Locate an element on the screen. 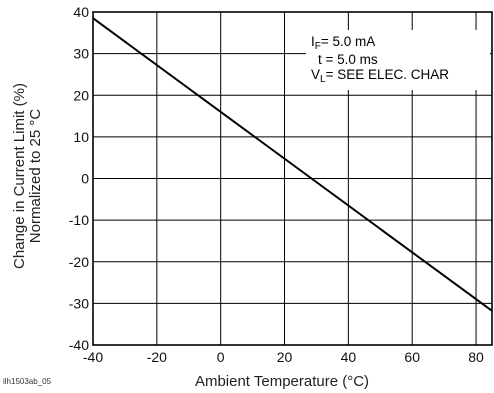  x-tick-label: 40 is located at coordinates (349, 357).